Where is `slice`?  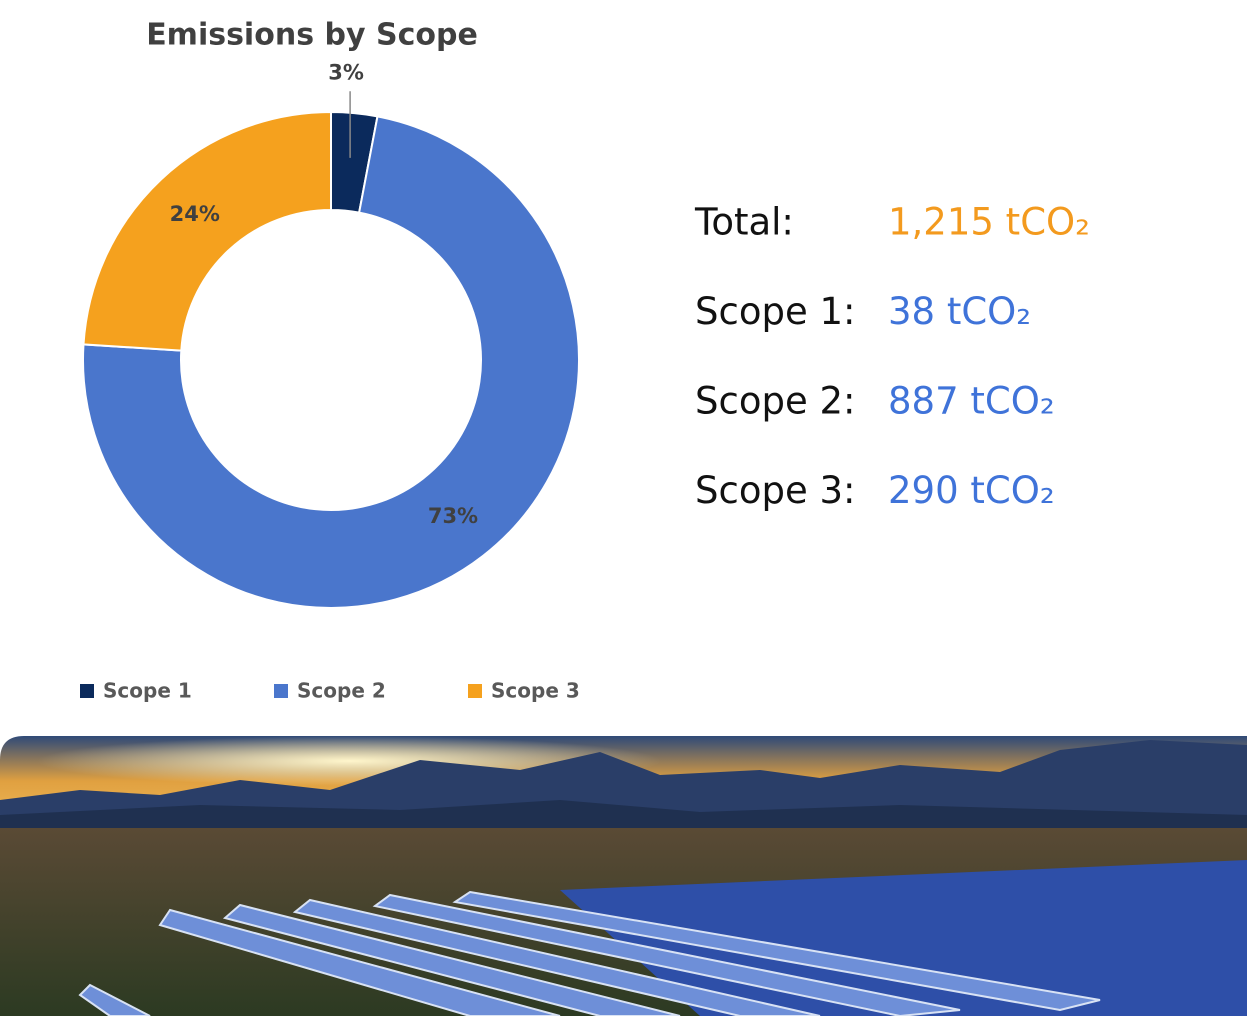 slice is located at coordinates (207, 231).